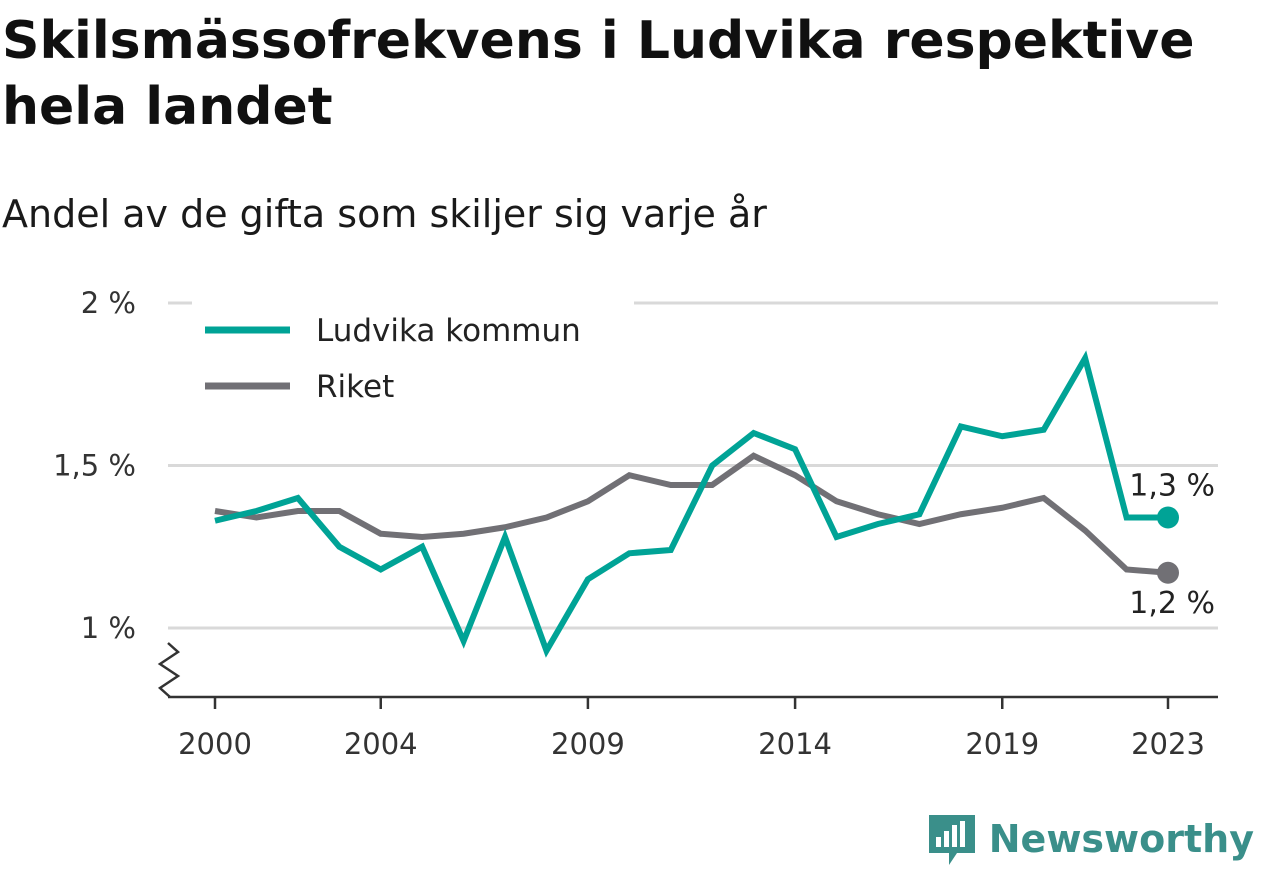  I want to click on x-tick-label: 2014, so click(795, 744).